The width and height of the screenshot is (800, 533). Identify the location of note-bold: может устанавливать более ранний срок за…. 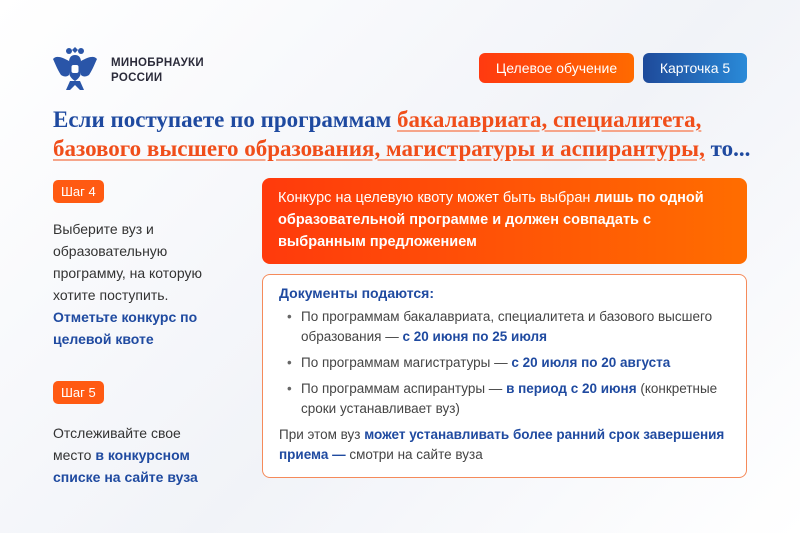
(502, 444).